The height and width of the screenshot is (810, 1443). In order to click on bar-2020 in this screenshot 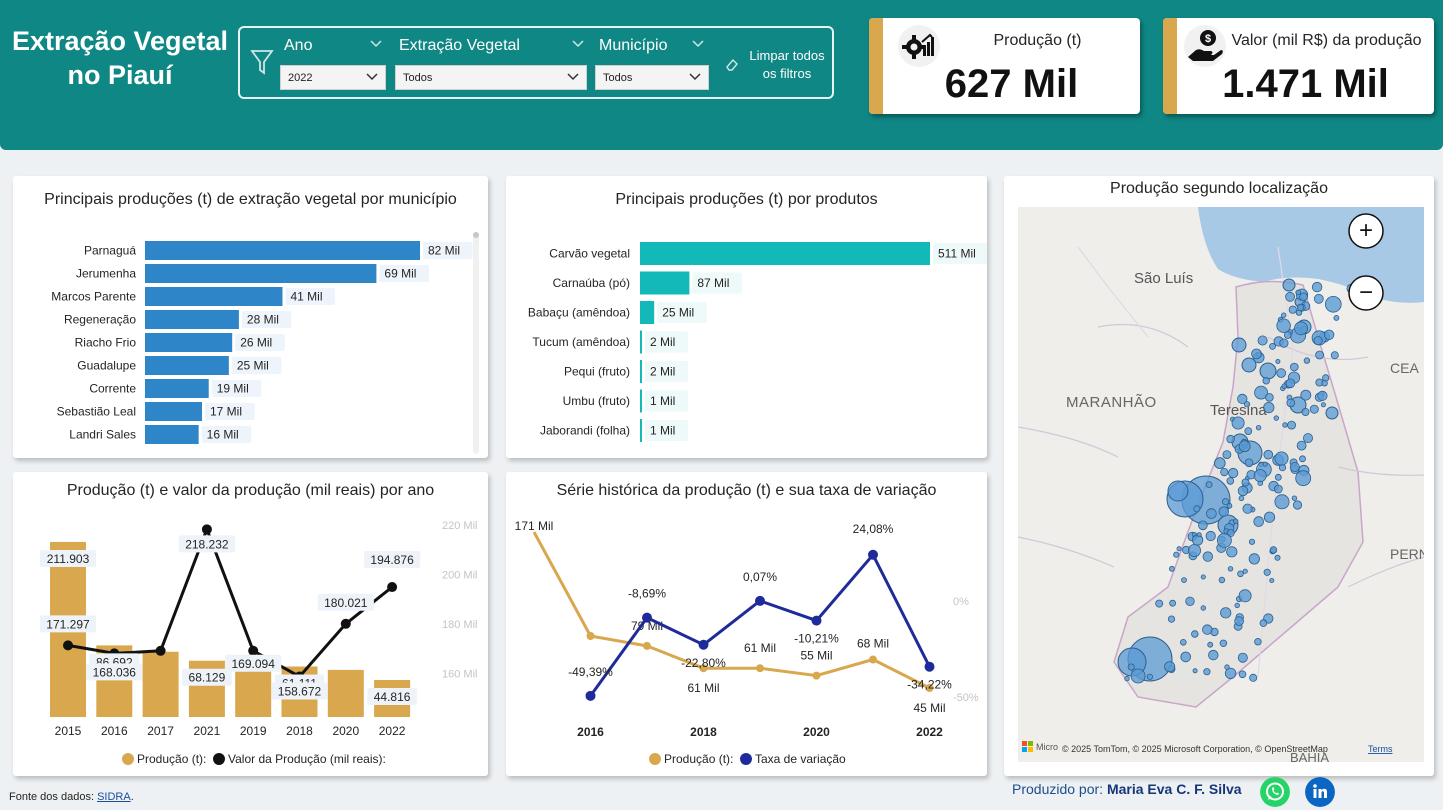, I will do `click(345, 693)`.